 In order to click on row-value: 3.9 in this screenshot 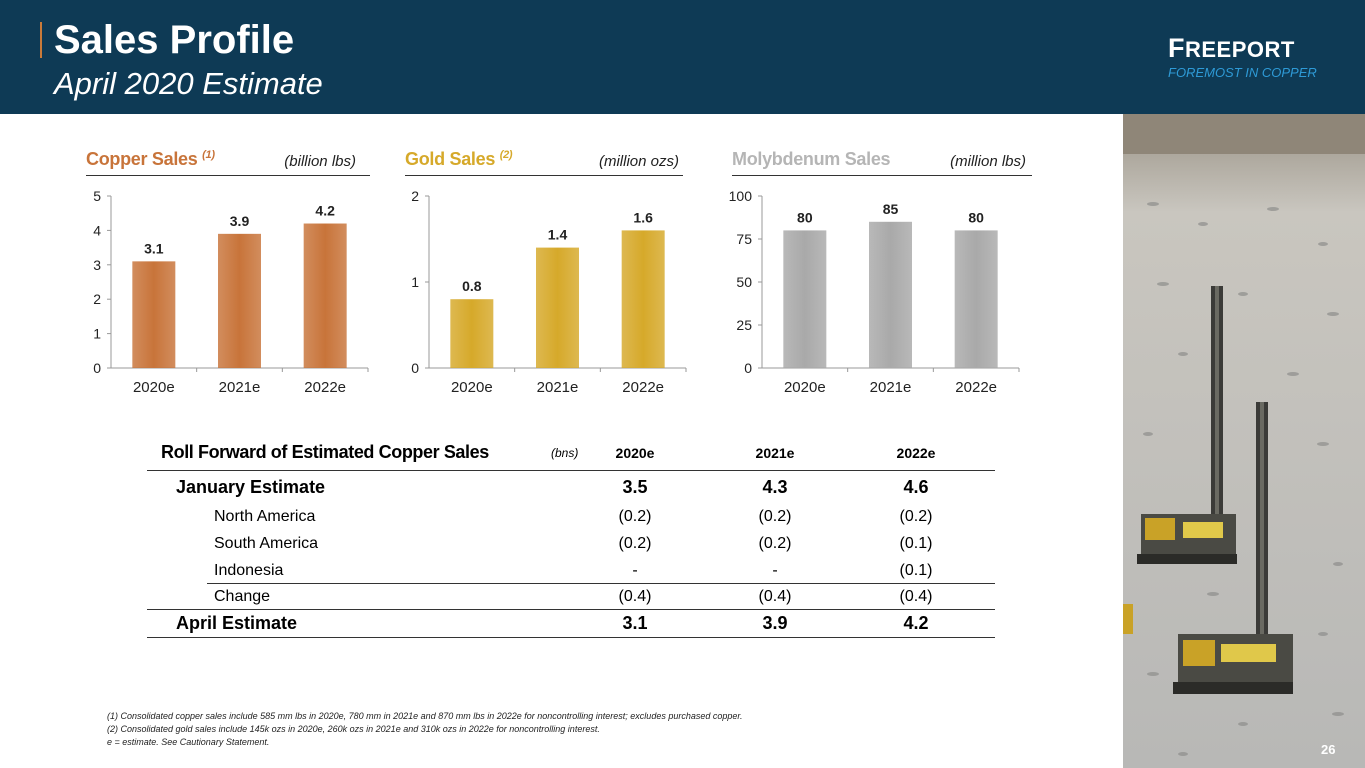, I will do `click(775, 623)`.